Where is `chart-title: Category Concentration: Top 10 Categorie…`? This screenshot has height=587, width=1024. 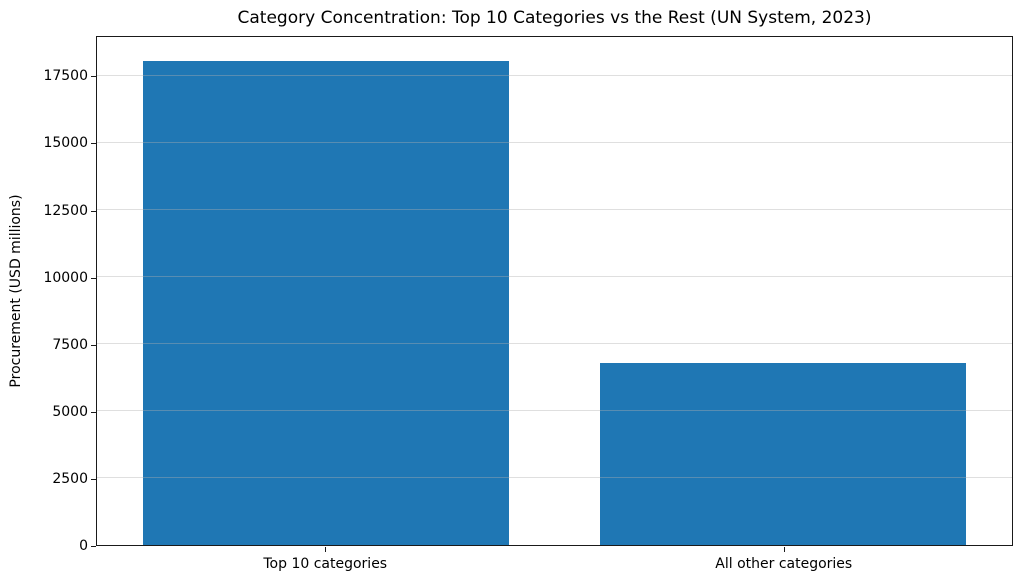 chart-title: Category Concentration: Top 10 Categorie… is located at coordinates (554, 18).